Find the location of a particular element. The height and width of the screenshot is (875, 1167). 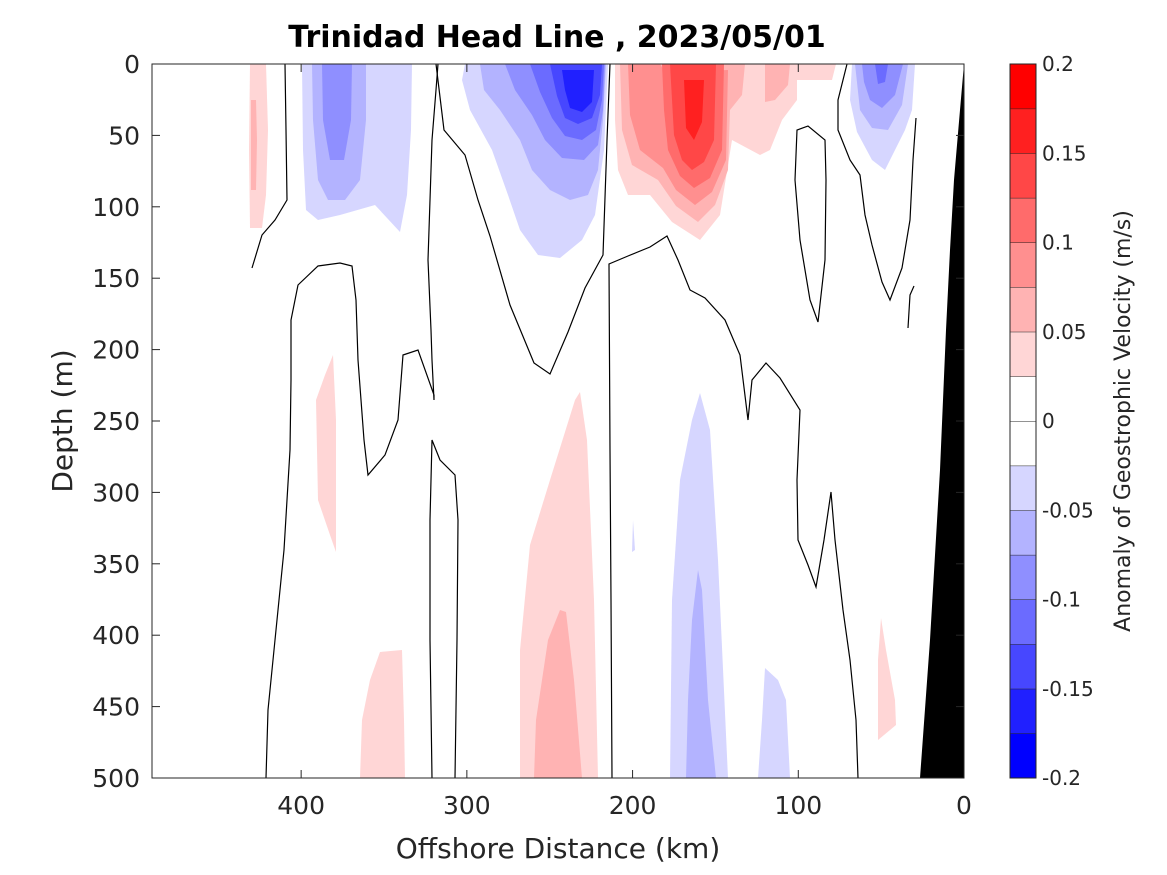

x-tick-label: 400 is located at coordinates (301, 805).